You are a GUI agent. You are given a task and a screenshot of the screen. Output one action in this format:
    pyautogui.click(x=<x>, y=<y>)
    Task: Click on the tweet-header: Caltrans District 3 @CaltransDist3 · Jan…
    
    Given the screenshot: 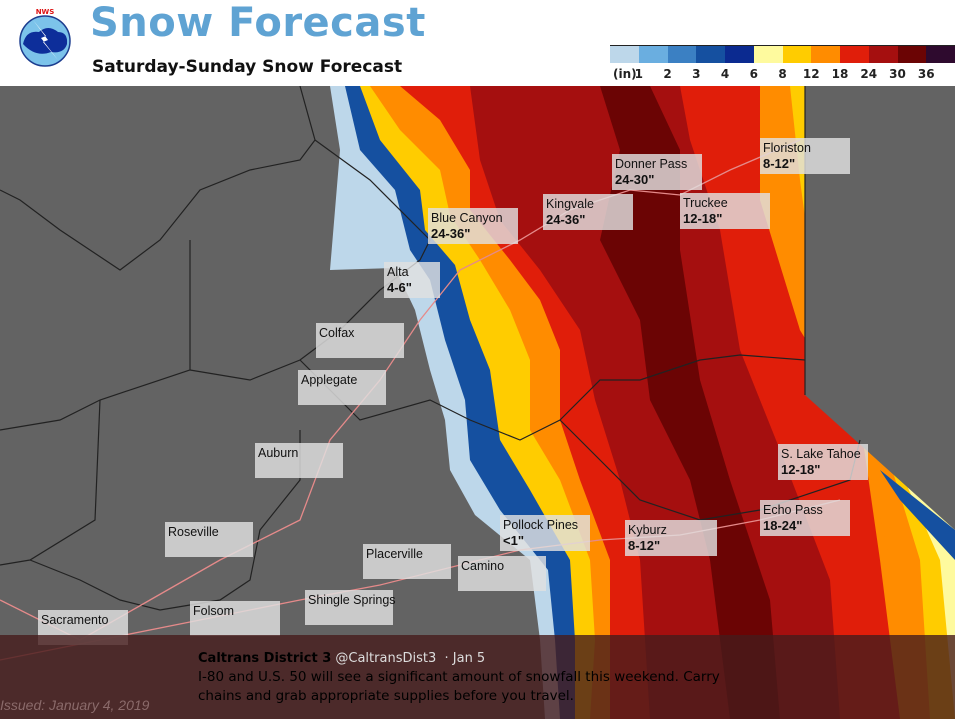 What is the action you would take?
    pyautogui.click(x=341, y=658)
    